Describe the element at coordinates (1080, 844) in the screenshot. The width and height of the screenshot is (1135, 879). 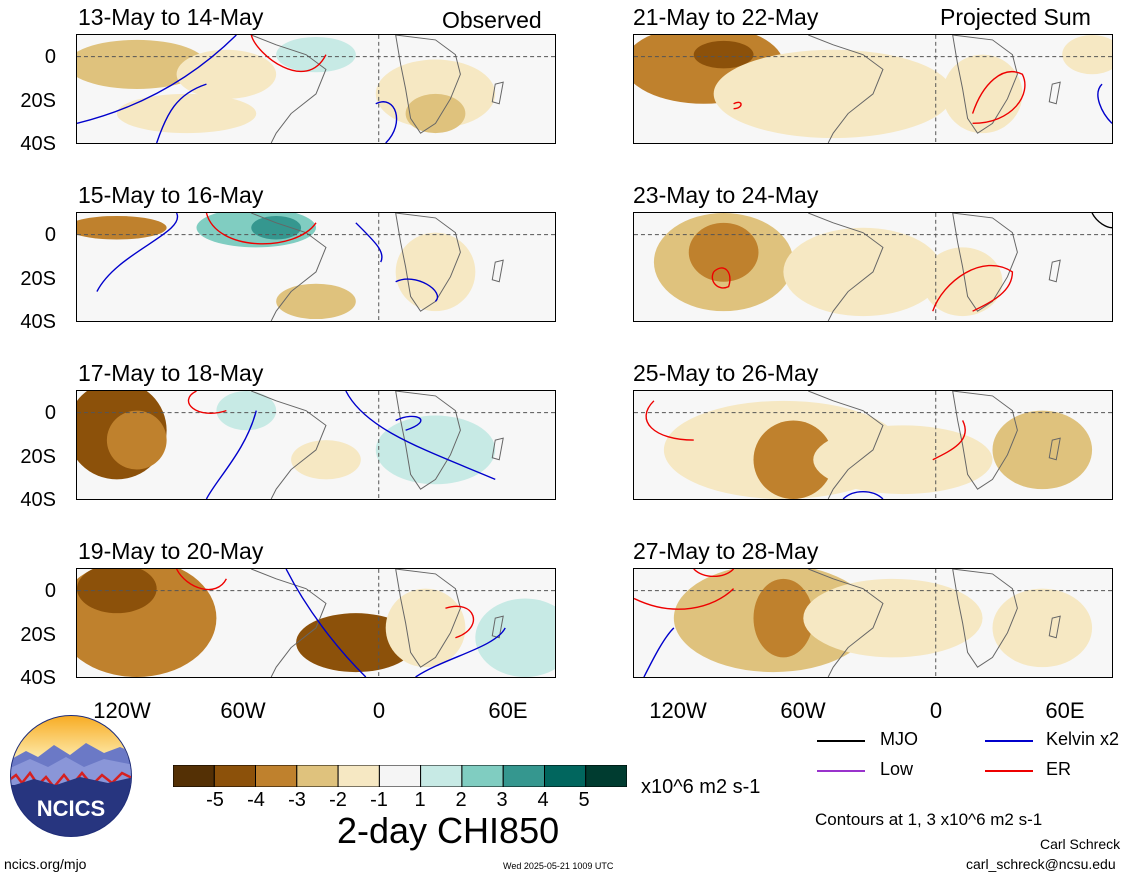
I see `author: Carl Schreck` at that location.